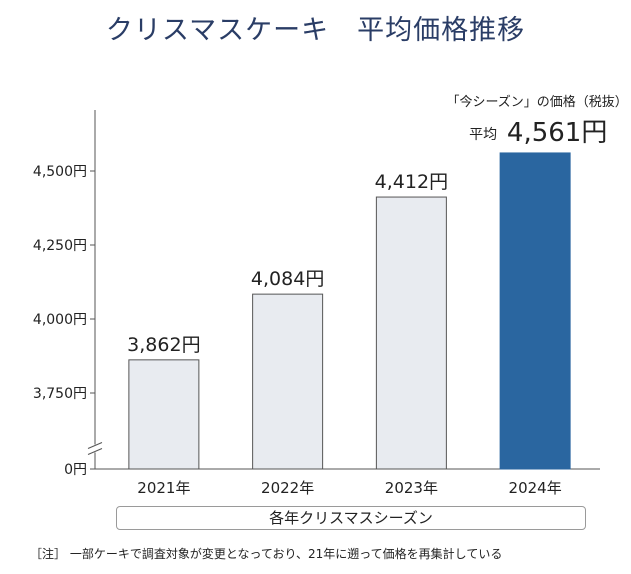  Describe the element at coordinates (163, 488) in the screenshot. I see `x-tick-label: 2021年` at that location.